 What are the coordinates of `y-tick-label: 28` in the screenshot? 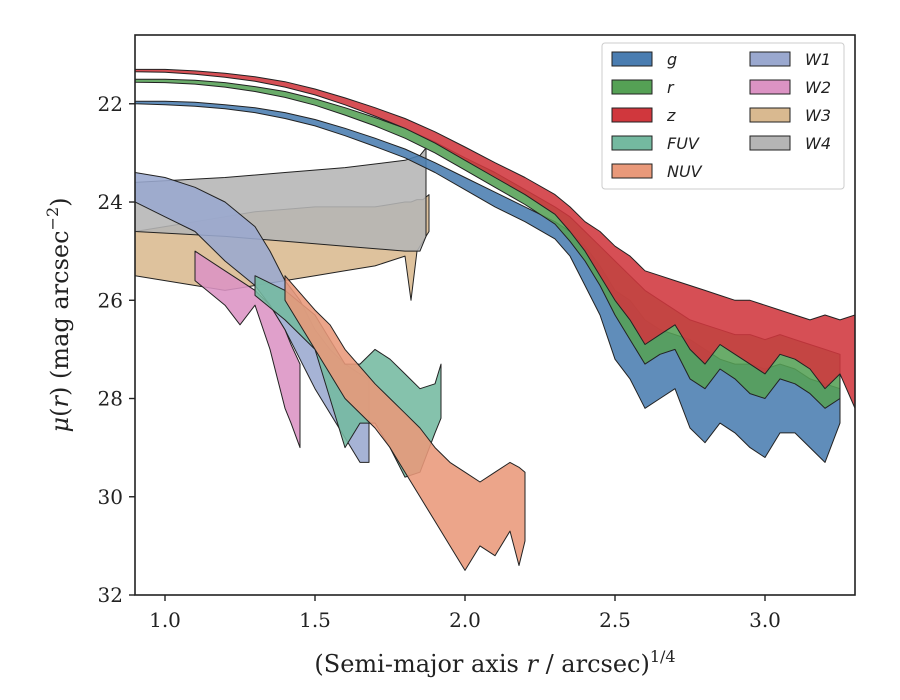 It's located at (110, 399).